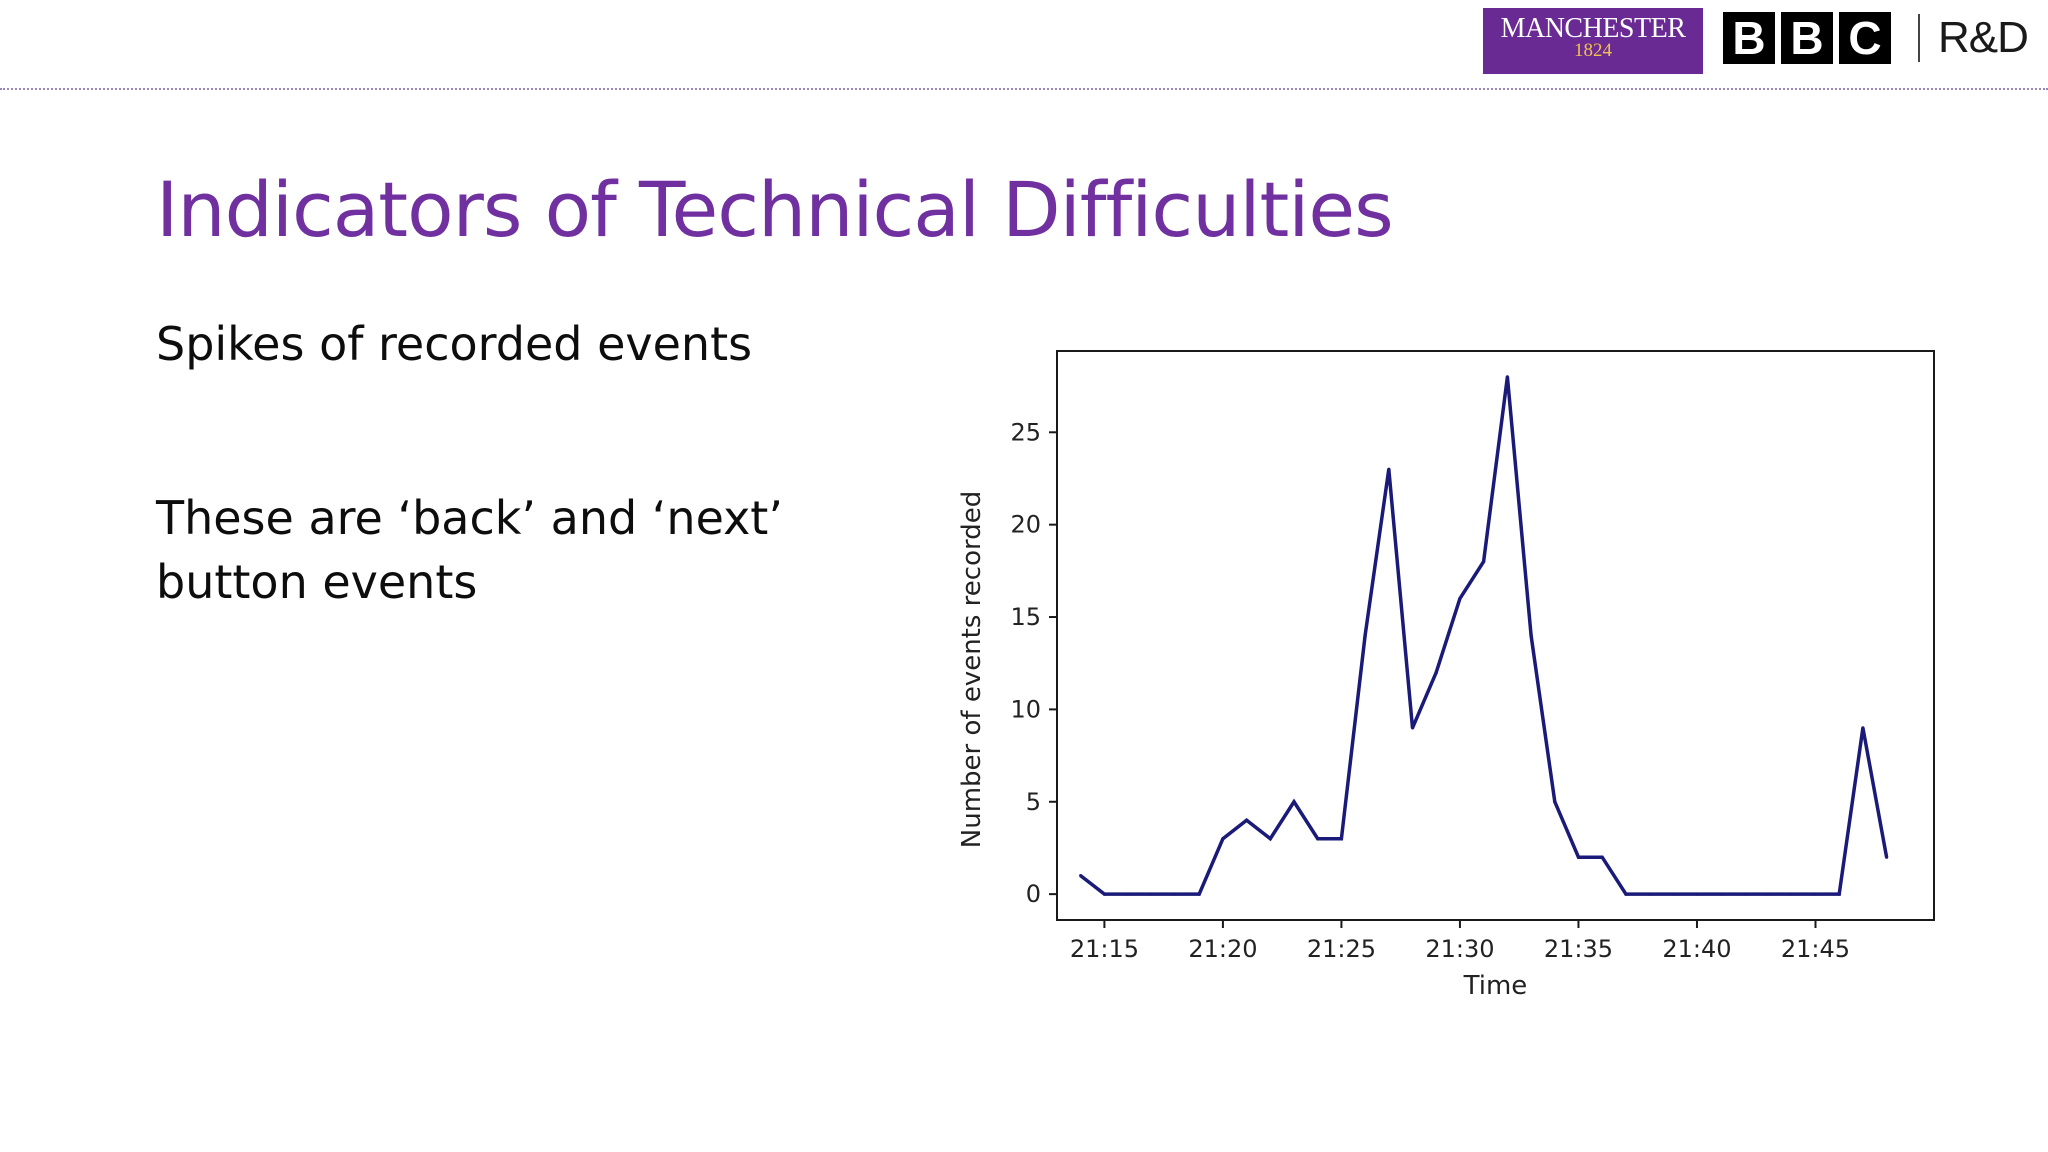  I want to click on bbc-logo-letter-1: B, so click(1749, 38).